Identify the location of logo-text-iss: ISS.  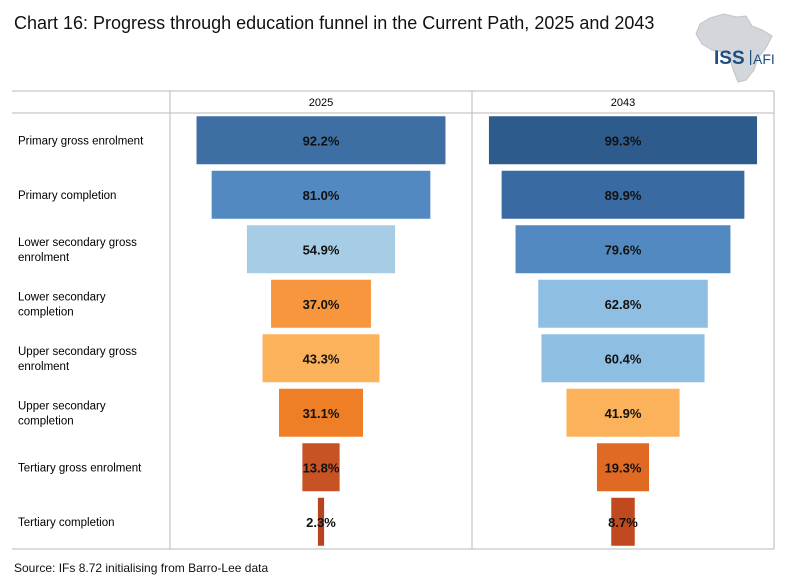
(729, 58).